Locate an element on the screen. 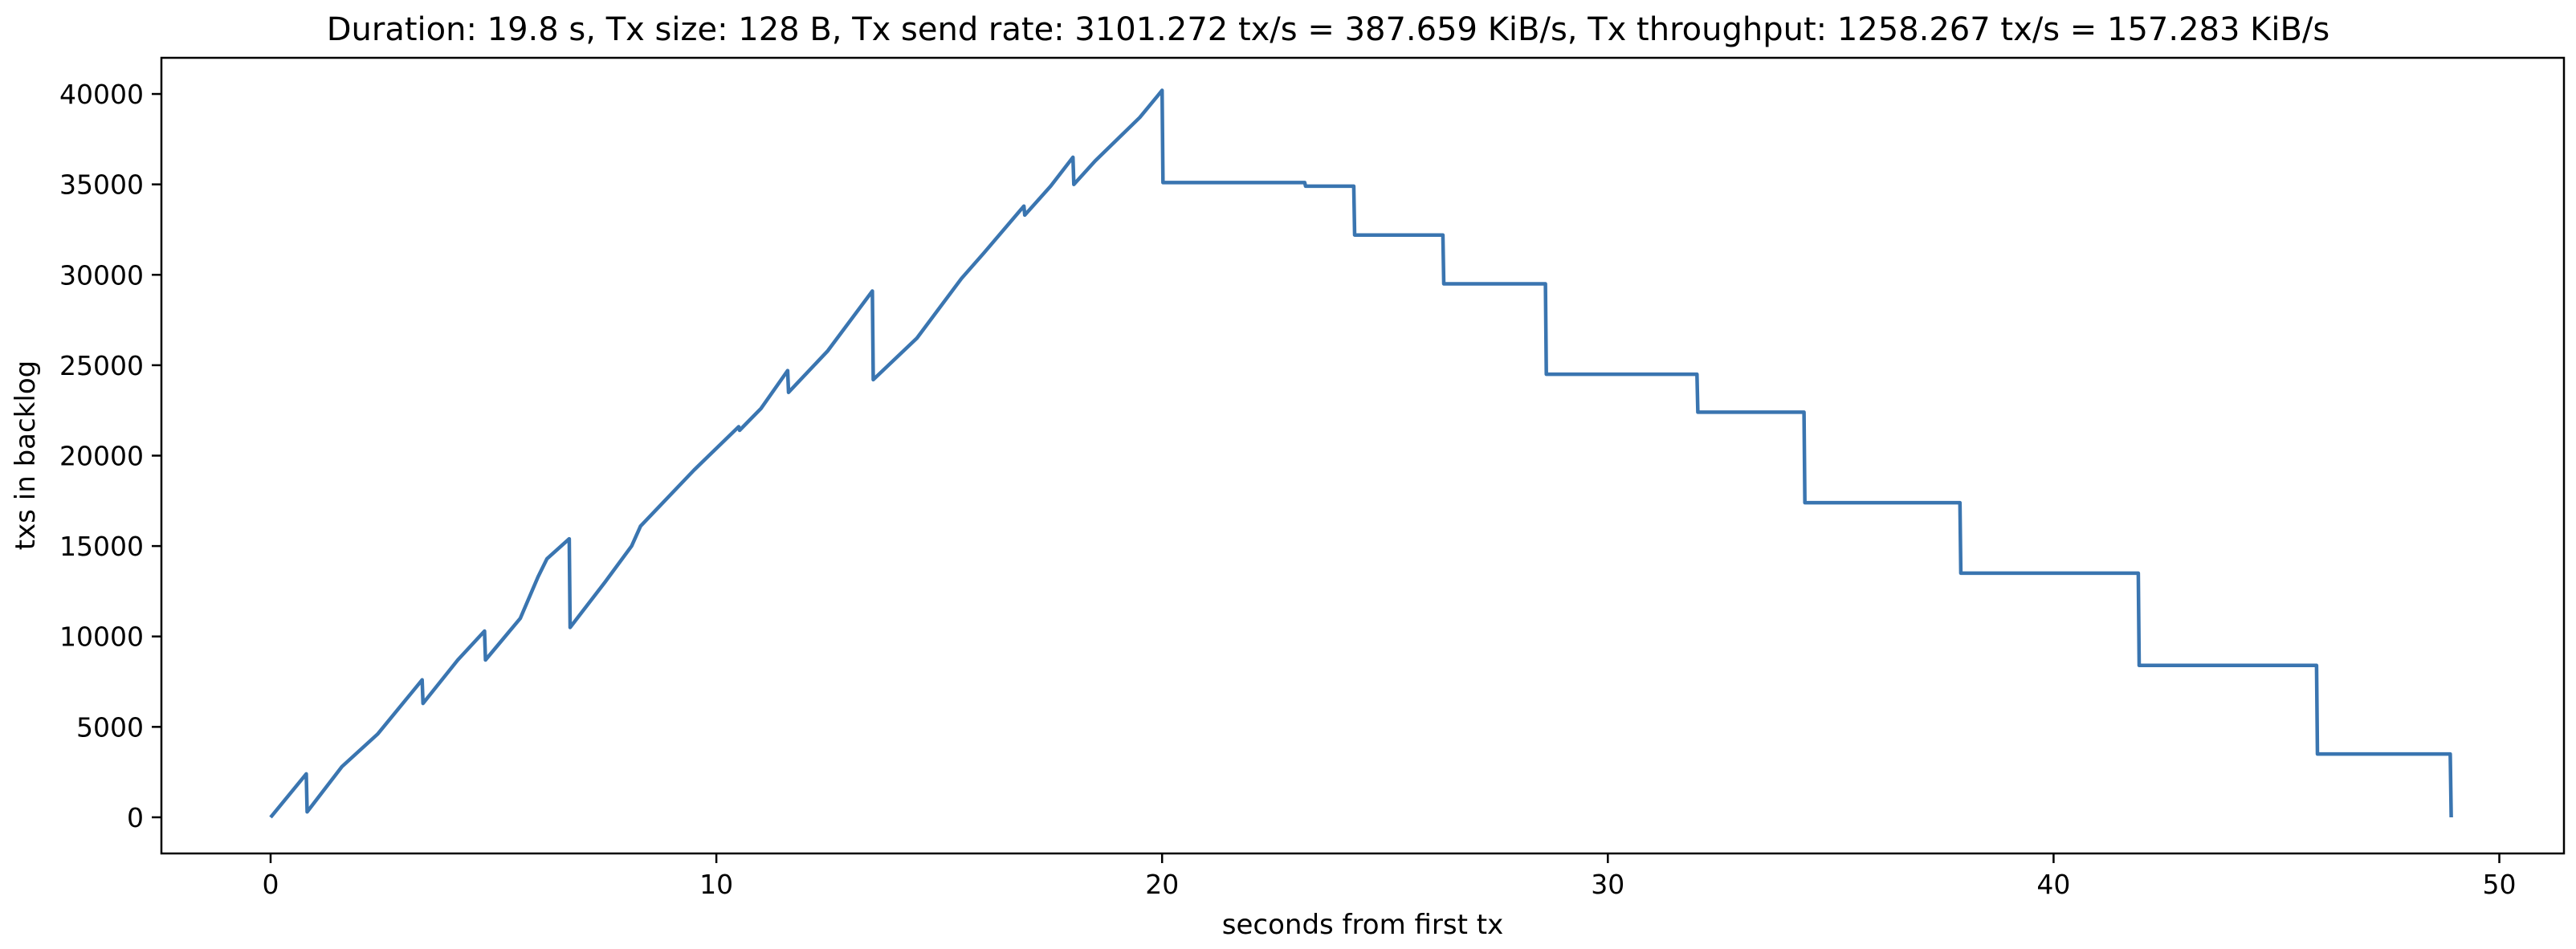 This screenshot has height=949, width=2576. y-axis-label: txs in backlog is located at coordinates (26, 455).